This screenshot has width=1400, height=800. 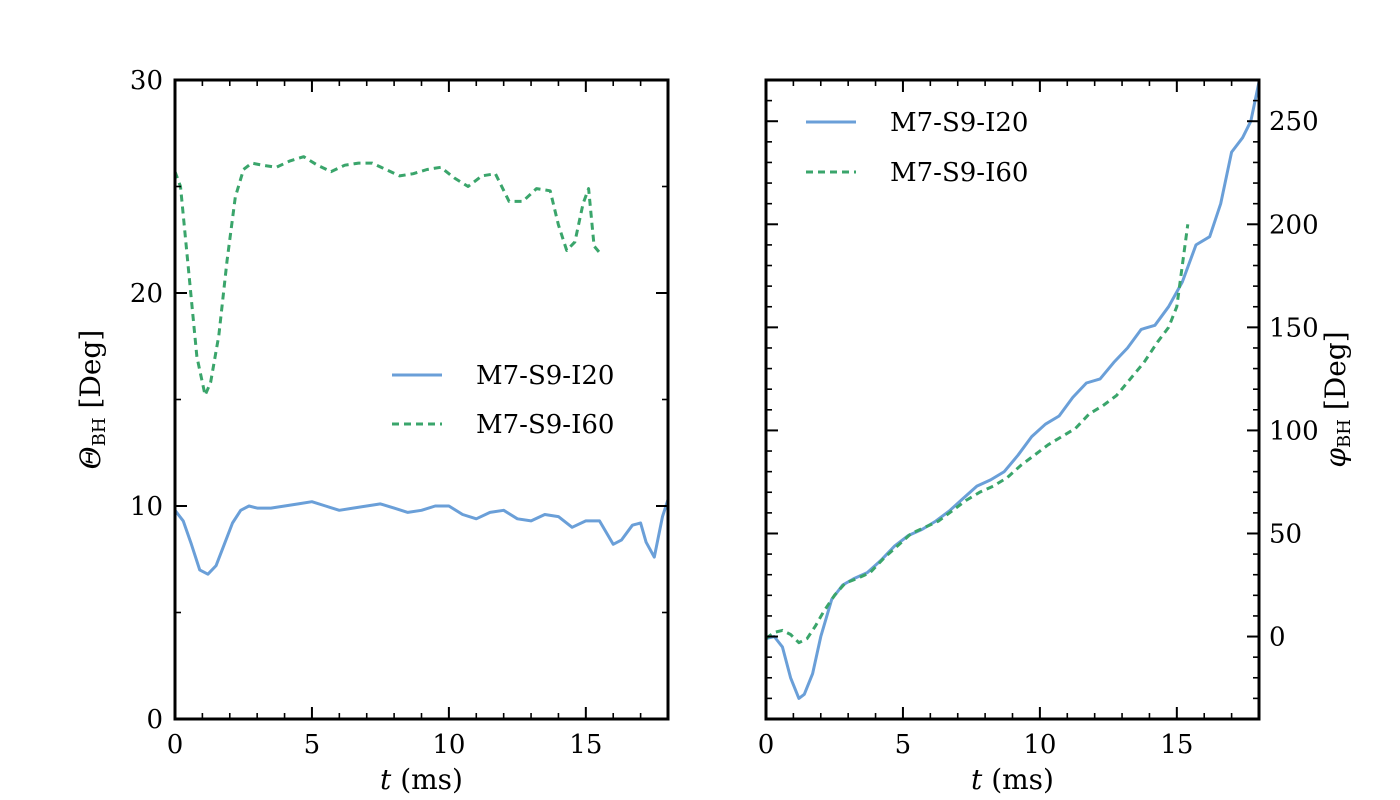 I want to click on left-x-axis-label: t (ms), so click(x=421, y=779).